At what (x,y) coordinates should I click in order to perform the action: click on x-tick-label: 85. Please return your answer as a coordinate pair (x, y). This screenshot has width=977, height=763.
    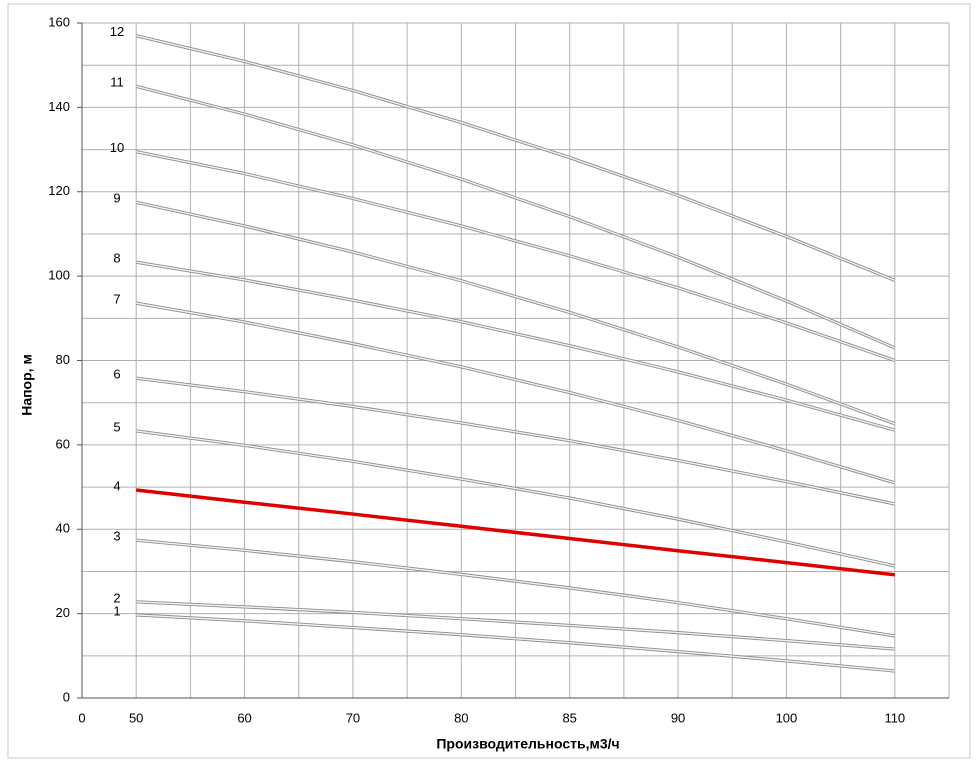
    Looking at the image, I should click on (569, 717).